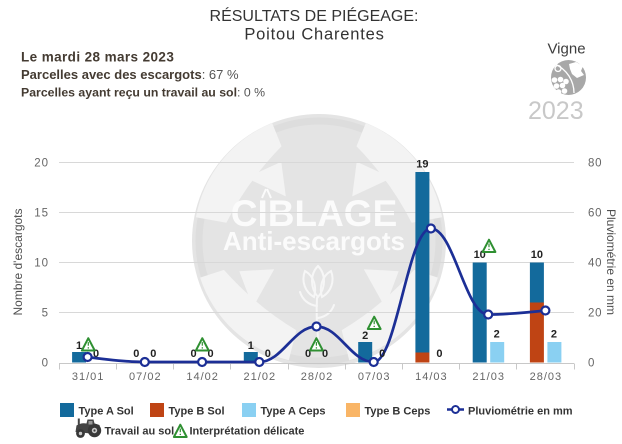 The width and height of the screenshot is (622, 444). Describe the element at coordinates (314, 241) in the screenshot. I see `svg-text: Anti-escargots` at that location.